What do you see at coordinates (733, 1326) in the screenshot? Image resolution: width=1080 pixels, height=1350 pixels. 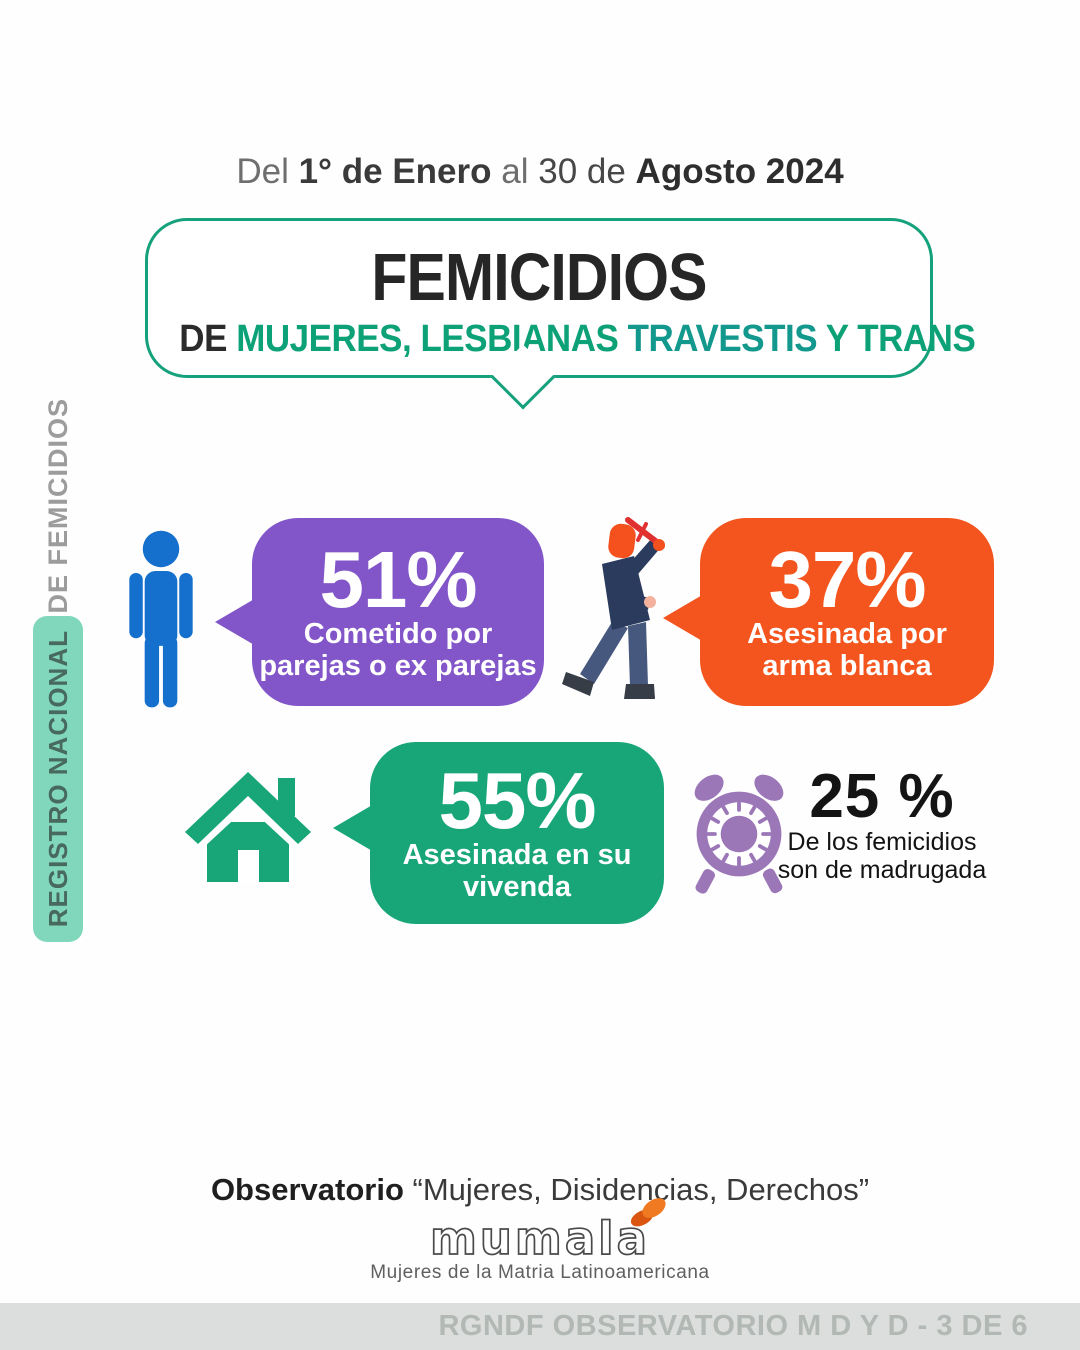 I see `page-tag: RGNDF OBSERVATORIO M D Y D - 3 DE 6` at bounding box center [733, 1326].